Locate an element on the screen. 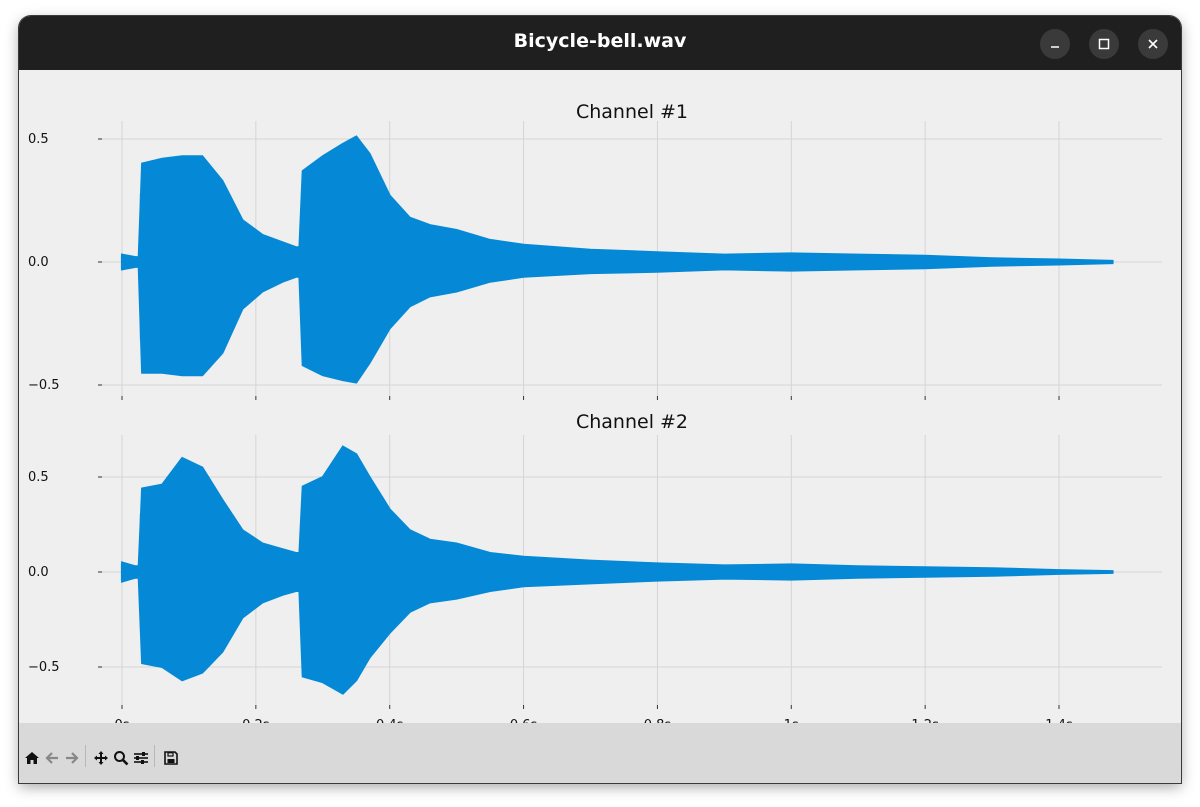  window-title: Bicycle-bell.wav is located at coordinates (600, 41).